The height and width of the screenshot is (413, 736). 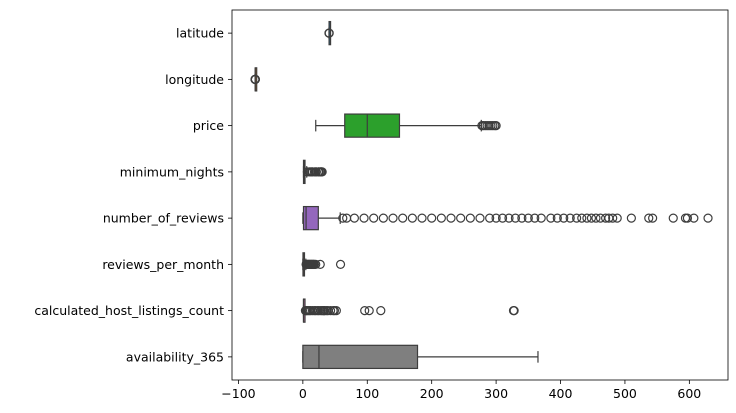 What do you see at coordinates (194, 79) in the screenshot?
I see `y-tick-label: longitude` at bounding box center [194, 79].